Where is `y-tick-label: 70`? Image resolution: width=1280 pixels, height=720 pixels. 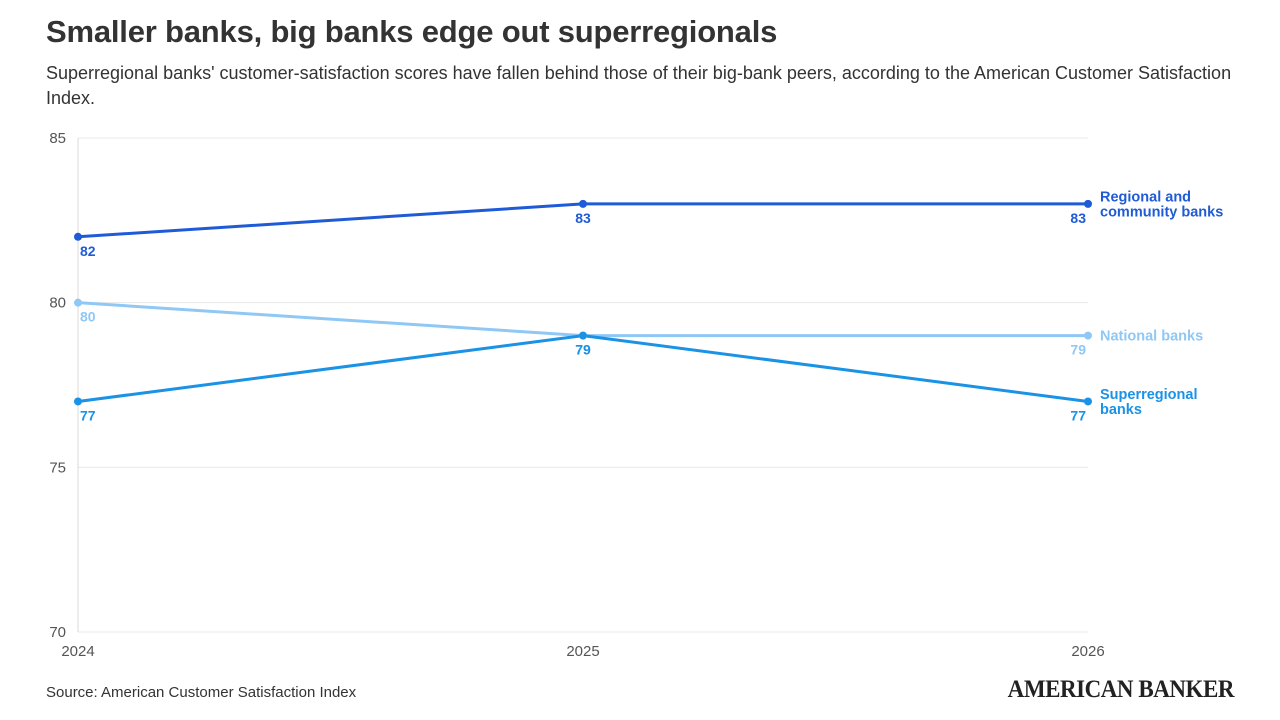
y-tick-label: 70 is located at coordinates (57, 632).